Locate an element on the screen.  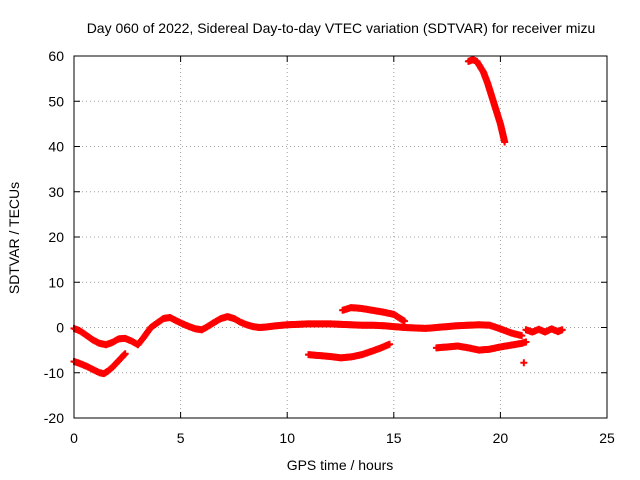
series-track-high-arc is located at coordinates (486, 101).